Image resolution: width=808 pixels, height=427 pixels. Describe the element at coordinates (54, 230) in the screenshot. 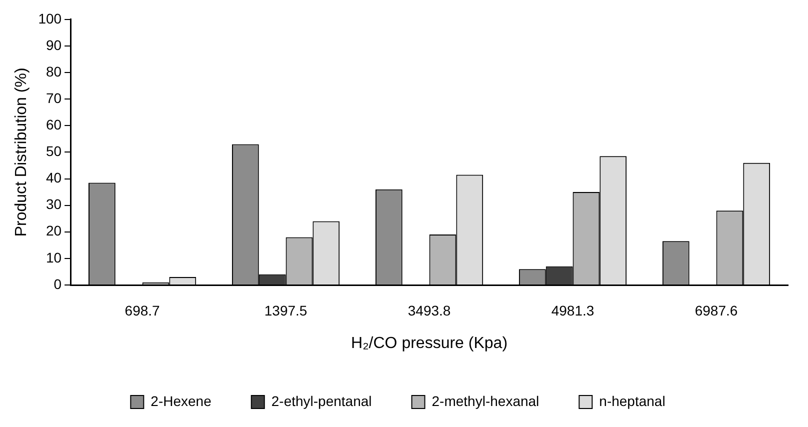

I see `y-tick-label: 20` at that location.